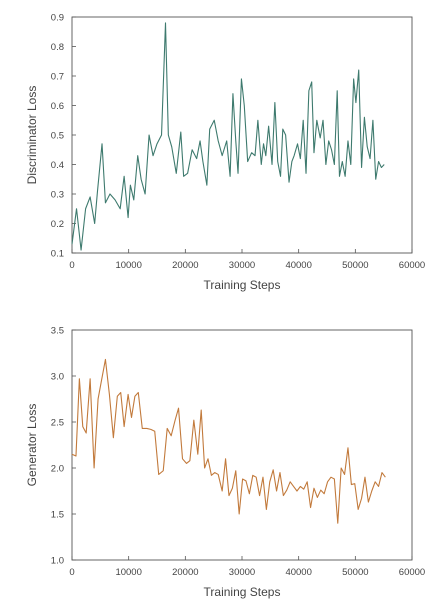 This screenshot has width=440, height=604. I want to click on y-tick-label: 0.8, so click(57, 47).